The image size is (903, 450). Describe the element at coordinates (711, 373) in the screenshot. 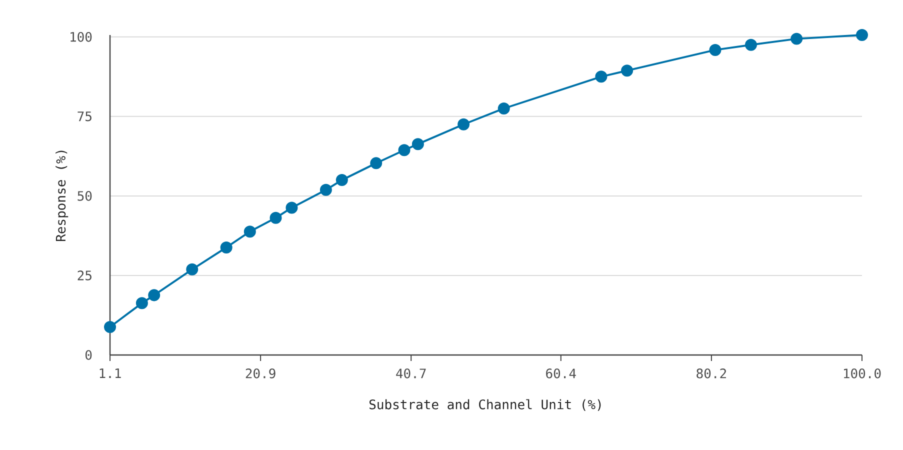

I see `x-tick-label: 80.2` at that location.